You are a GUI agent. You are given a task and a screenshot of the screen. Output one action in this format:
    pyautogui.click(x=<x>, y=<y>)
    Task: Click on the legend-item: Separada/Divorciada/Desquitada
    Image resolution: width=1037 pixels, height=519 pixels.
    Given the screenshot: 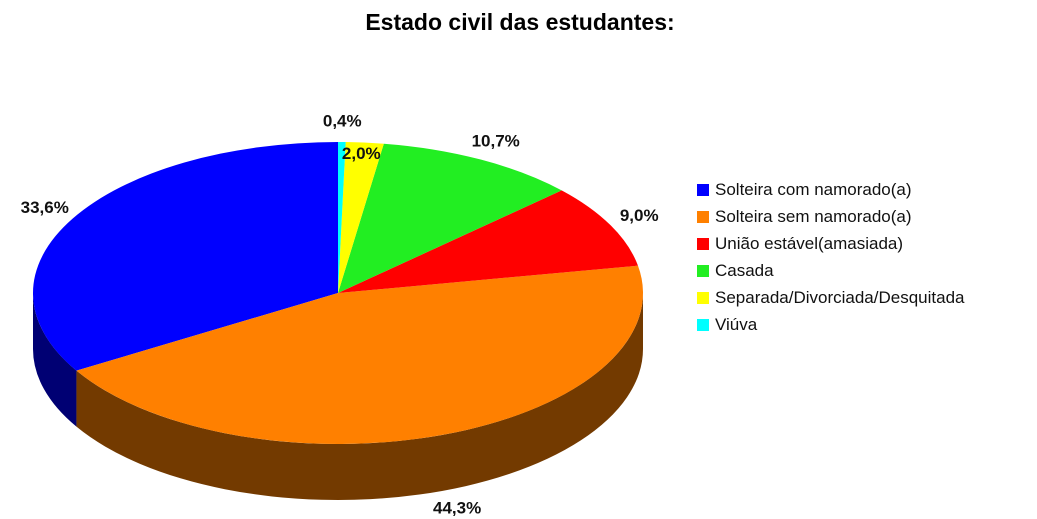 What is the action you would take?
    pyautogui.click(x=867, y=298)
    